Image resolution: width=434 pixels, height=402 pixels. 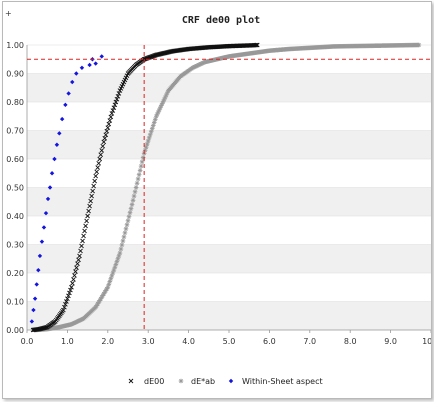 What do you see at coordinates (225, 381) in the screenshot?
I see `legend: dE00 dE*ab Within-Sheet aspect` at bounding box center [225, 381].